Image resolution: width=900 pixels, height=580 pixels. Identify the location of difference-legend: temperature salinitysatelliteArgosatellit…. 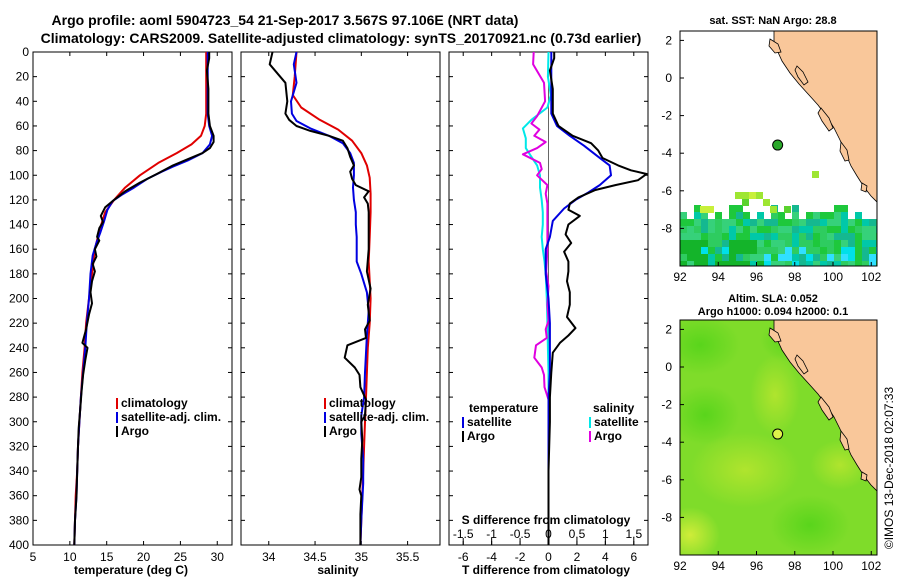
(550, 422).